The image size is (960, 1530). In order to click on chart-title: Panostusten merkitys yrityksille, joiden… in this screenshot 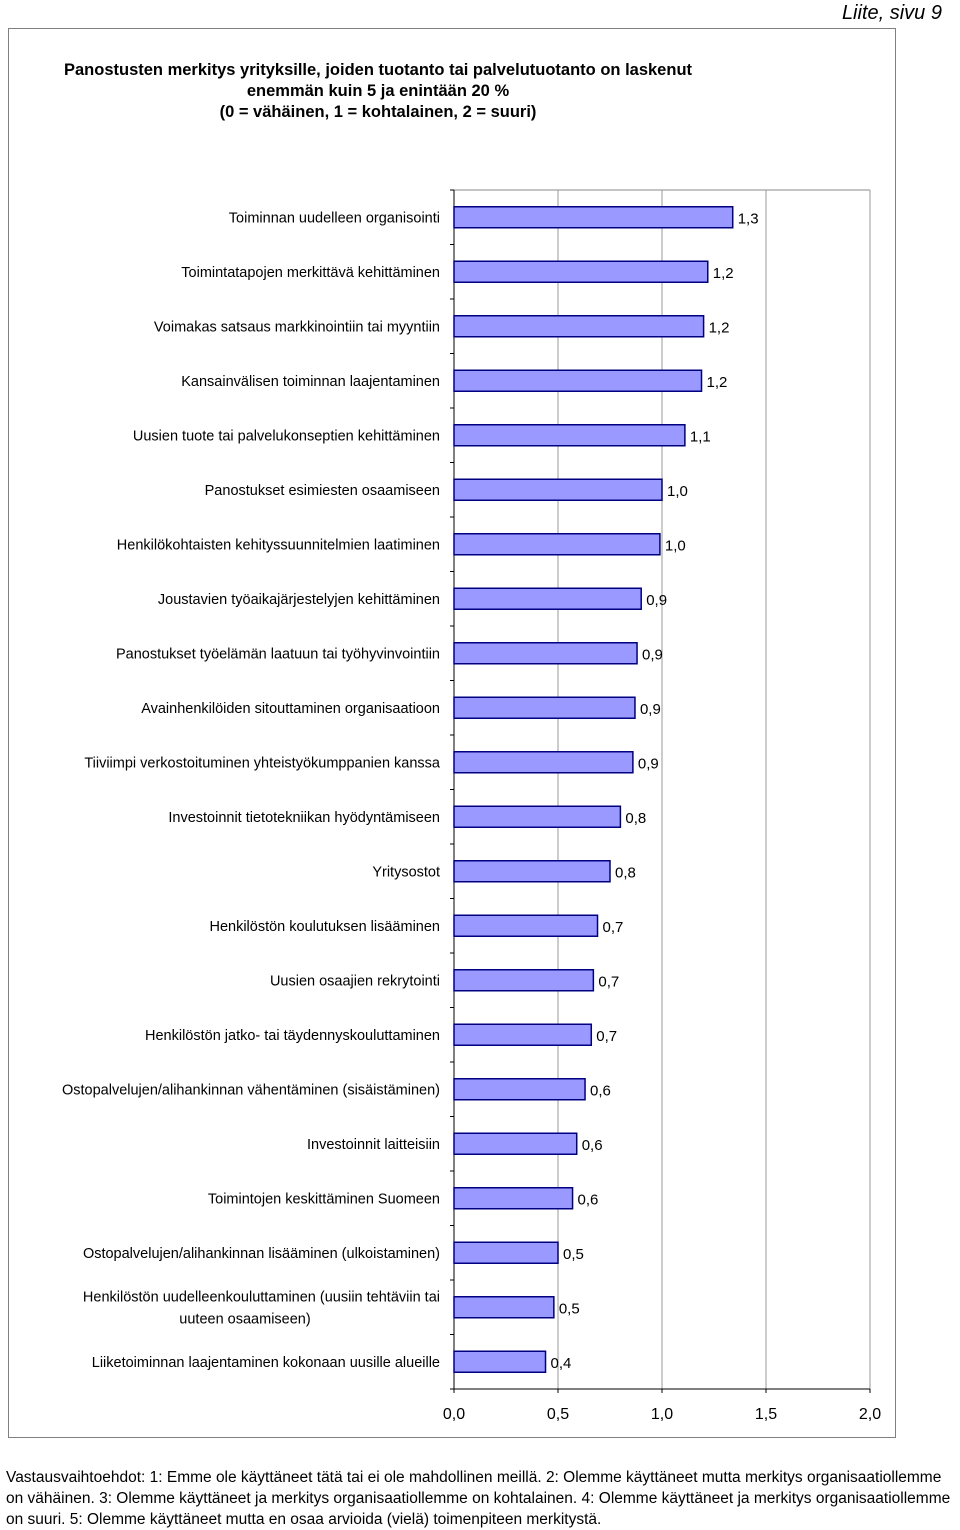, I will do `click(378, 91)`.